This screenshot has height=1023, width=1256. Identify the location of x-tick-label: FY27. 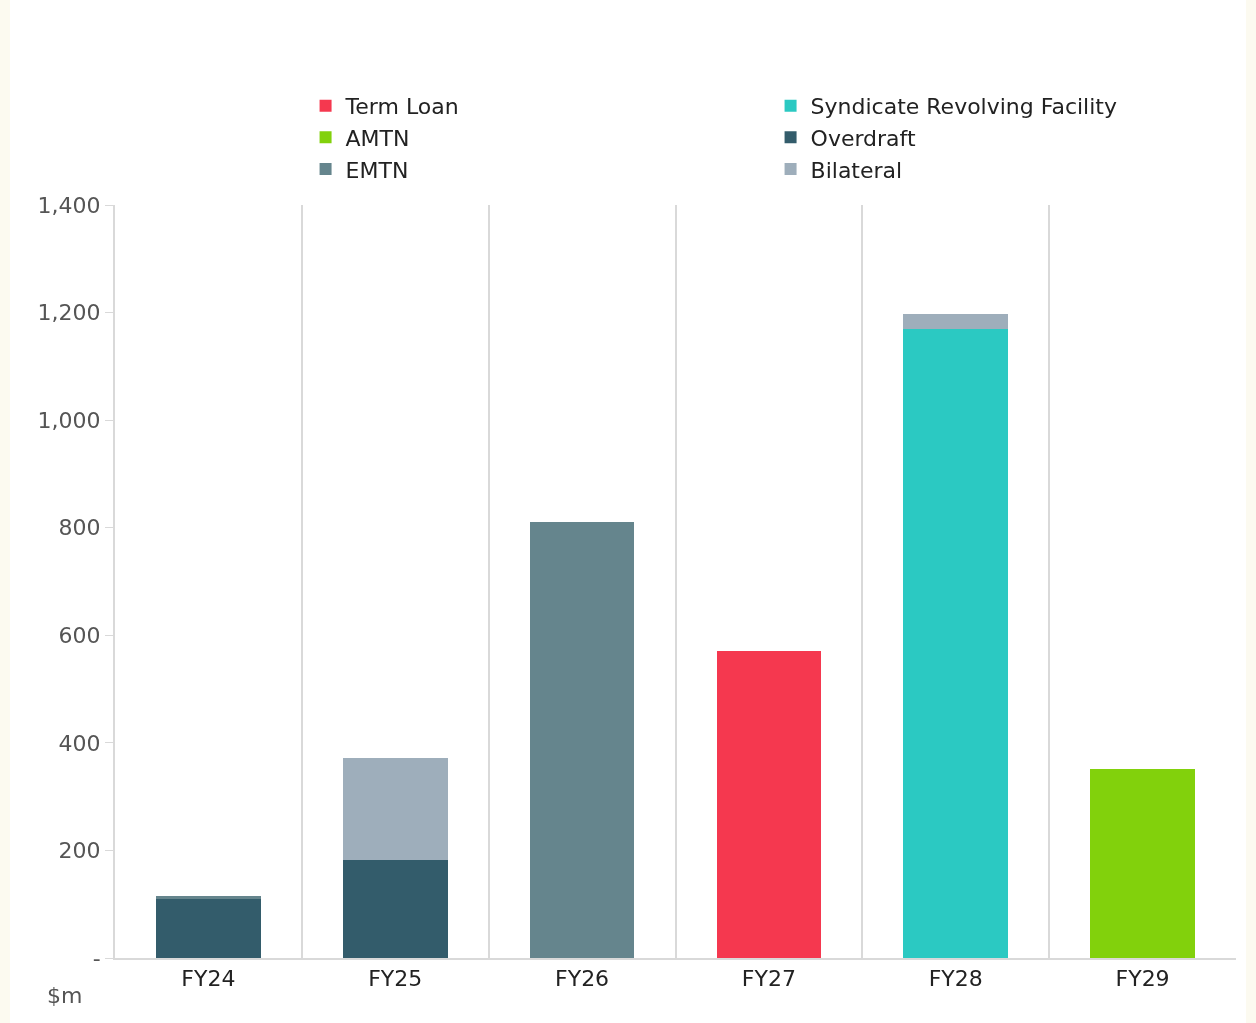
(768, 979).